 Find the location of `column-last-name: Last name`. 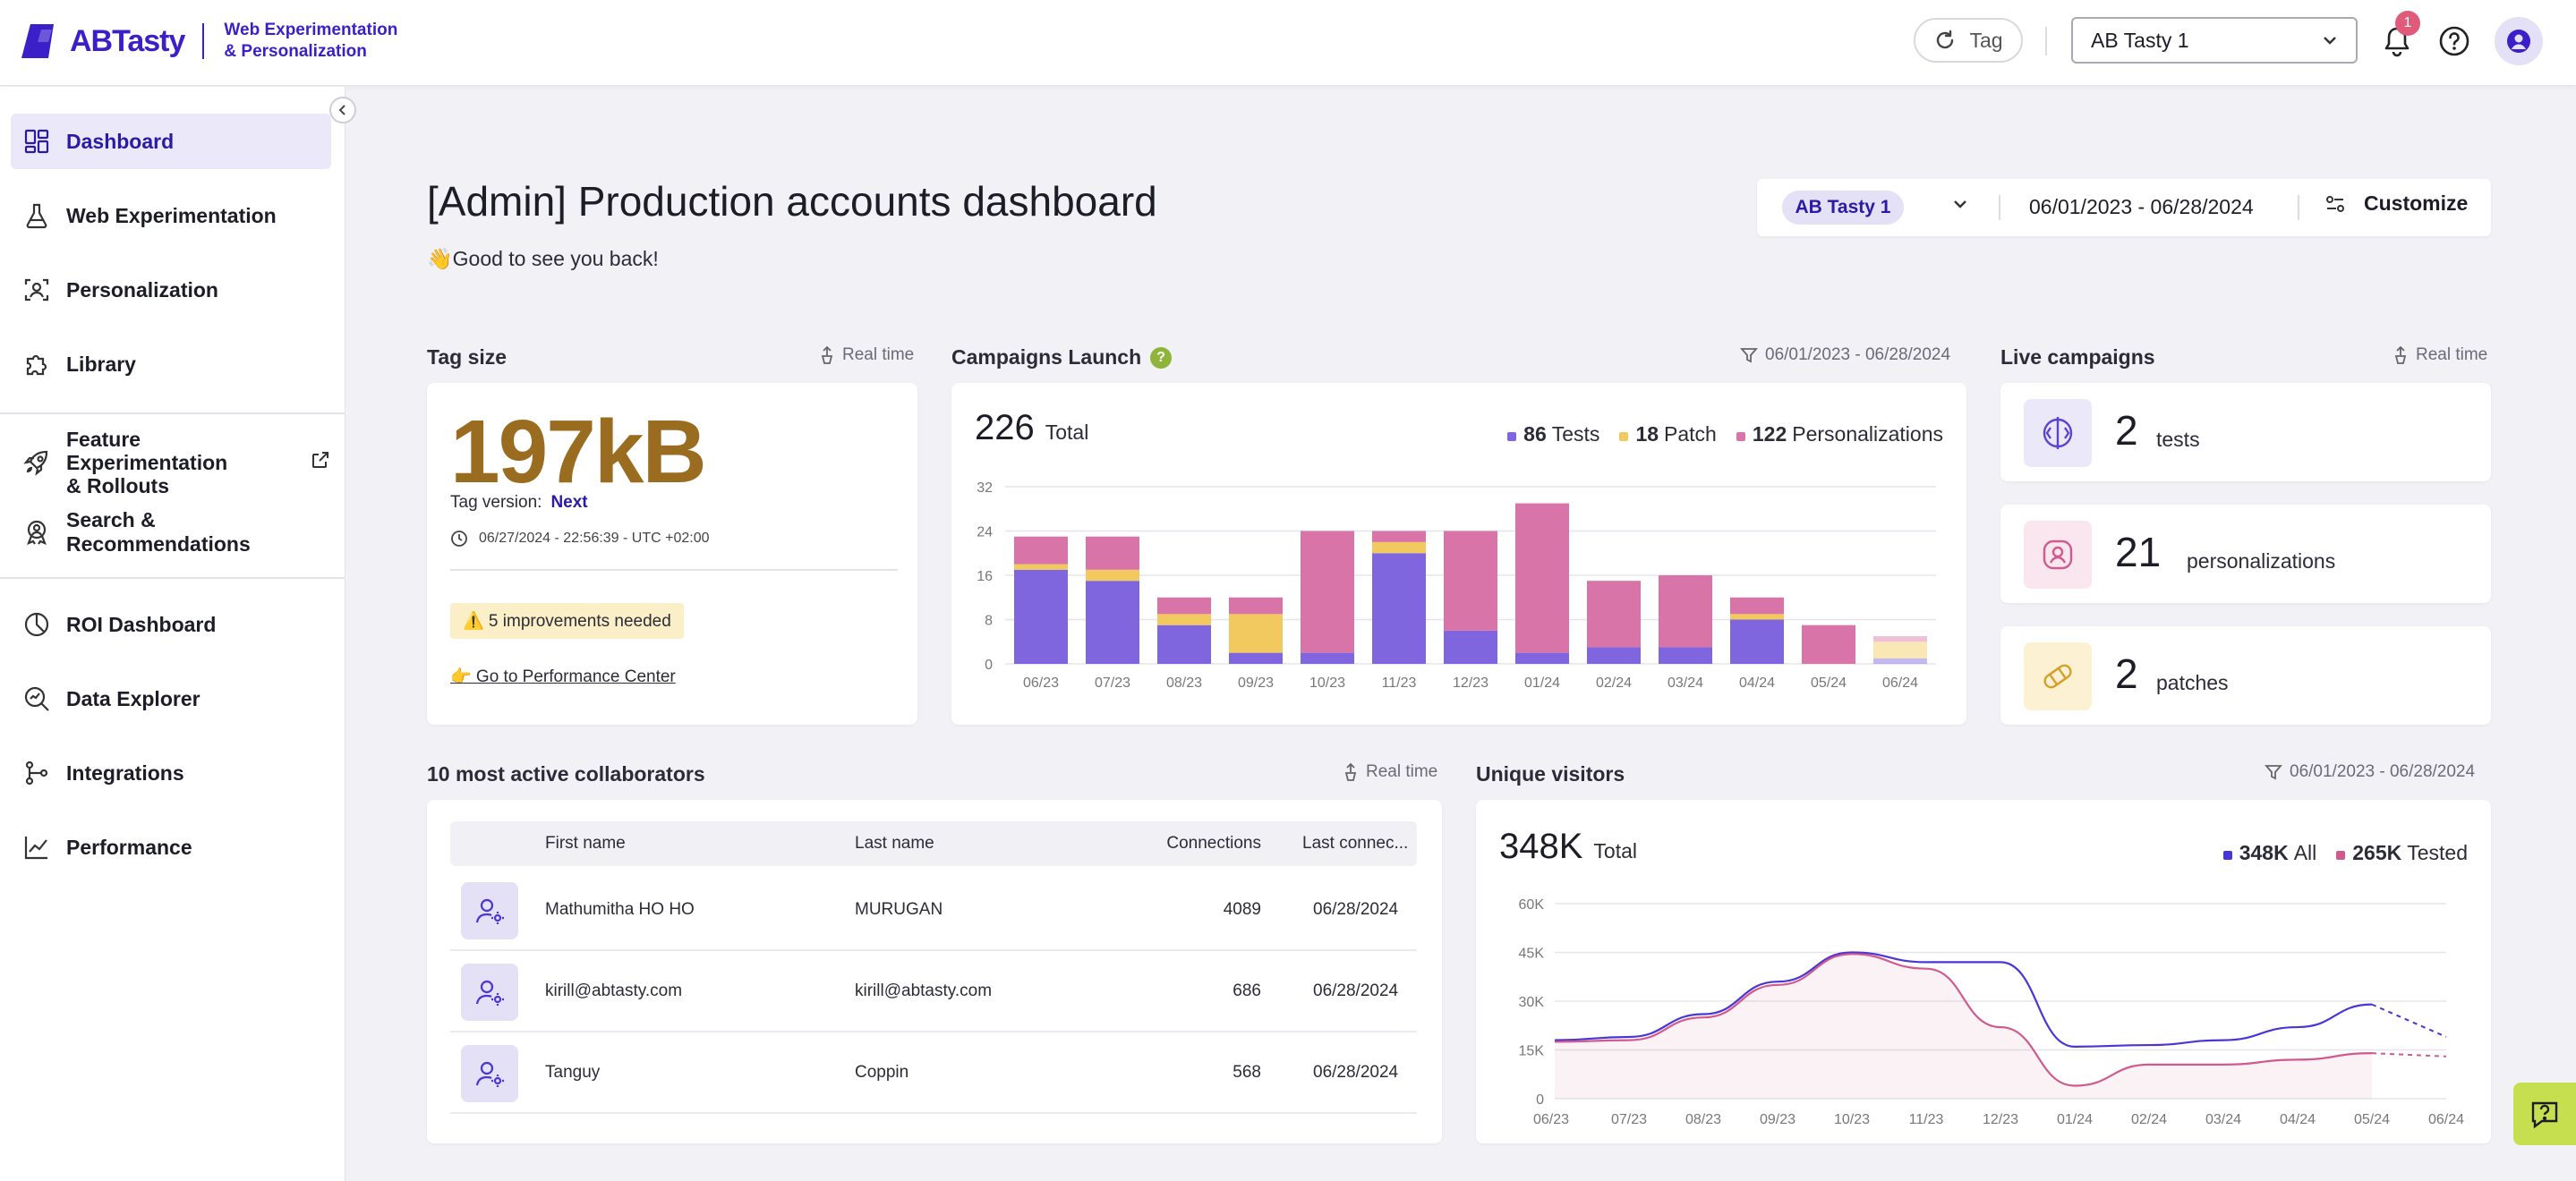

column-last-name: Last name is located at coordinates (894, 843).